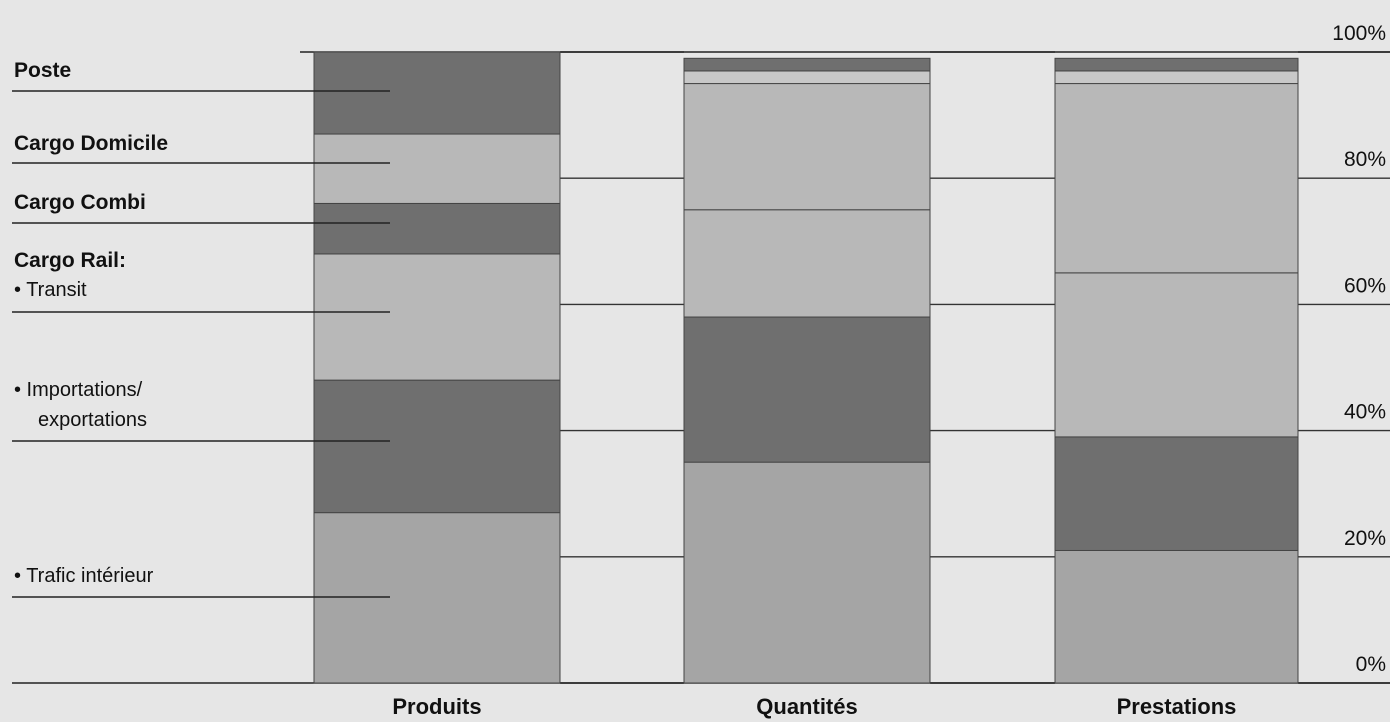 Image resolution: width=1390 pixels, height=722 pixels. I want to click on category-label: Prestations, so click(1177, 706).